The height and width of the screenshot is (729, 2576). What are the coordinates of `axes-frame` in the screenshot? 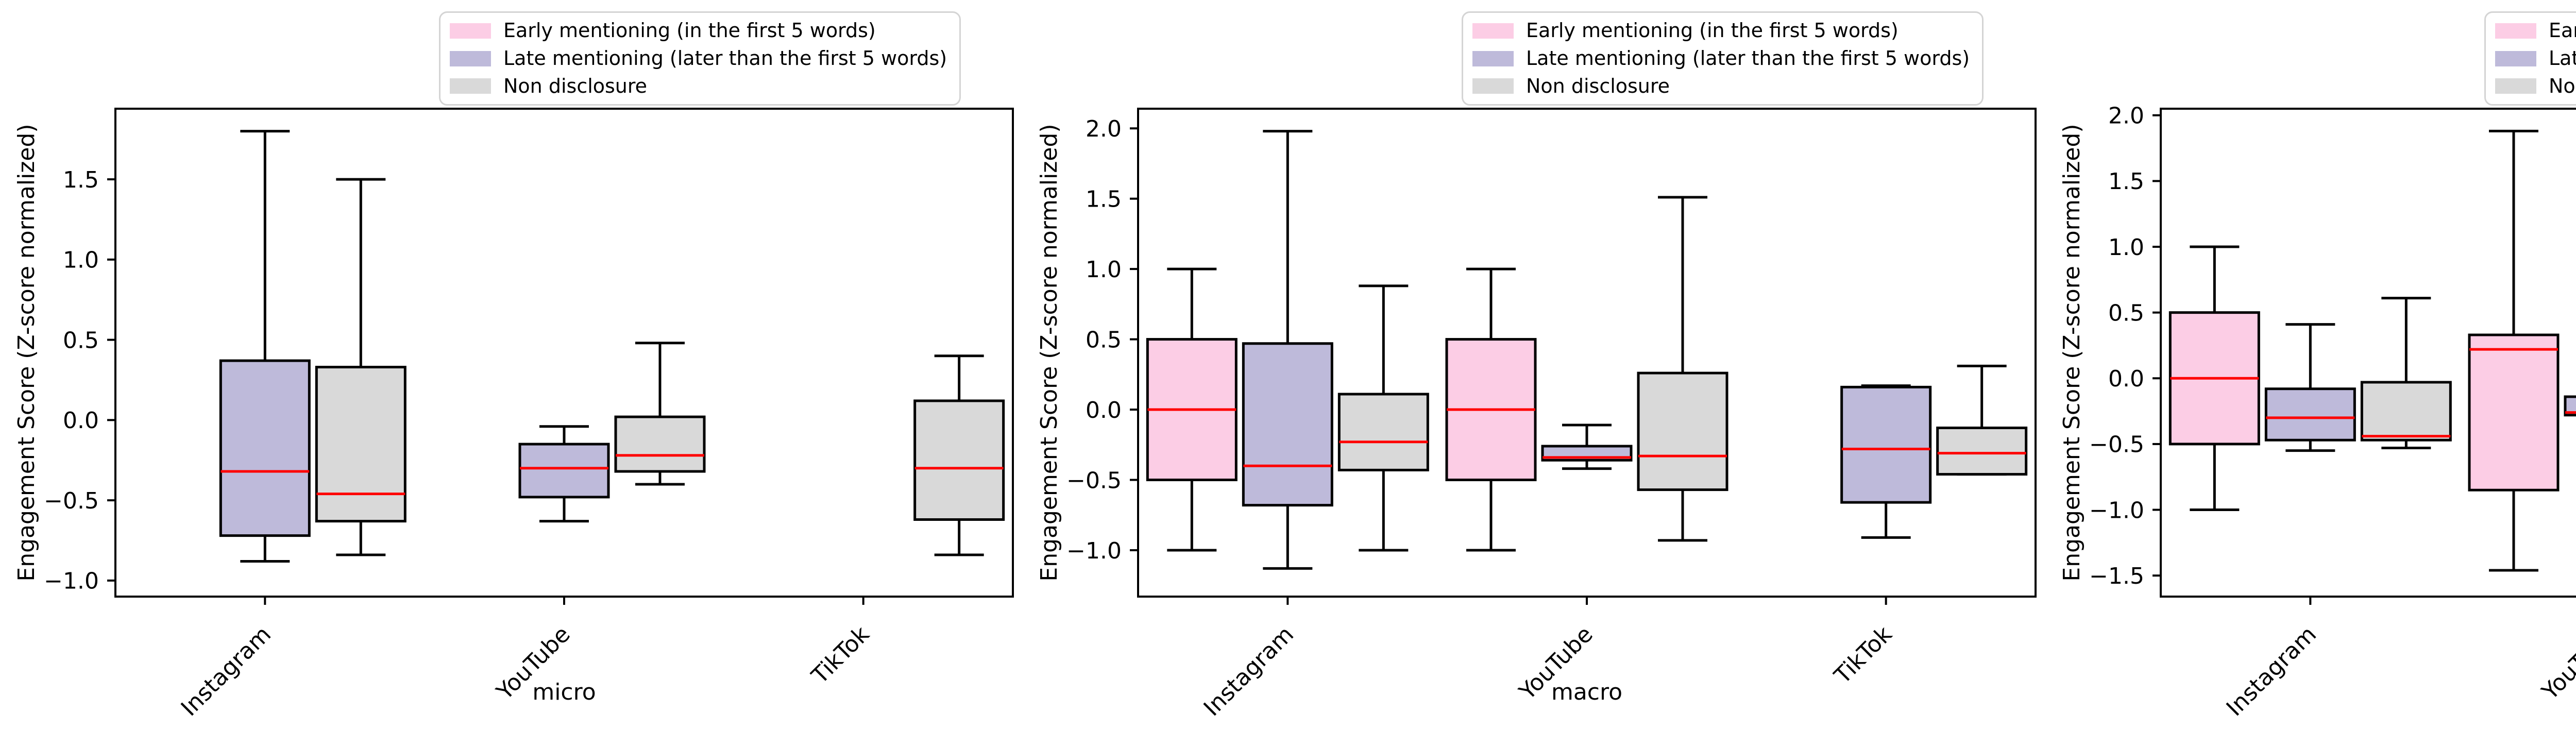 It's located at (2368, 353).